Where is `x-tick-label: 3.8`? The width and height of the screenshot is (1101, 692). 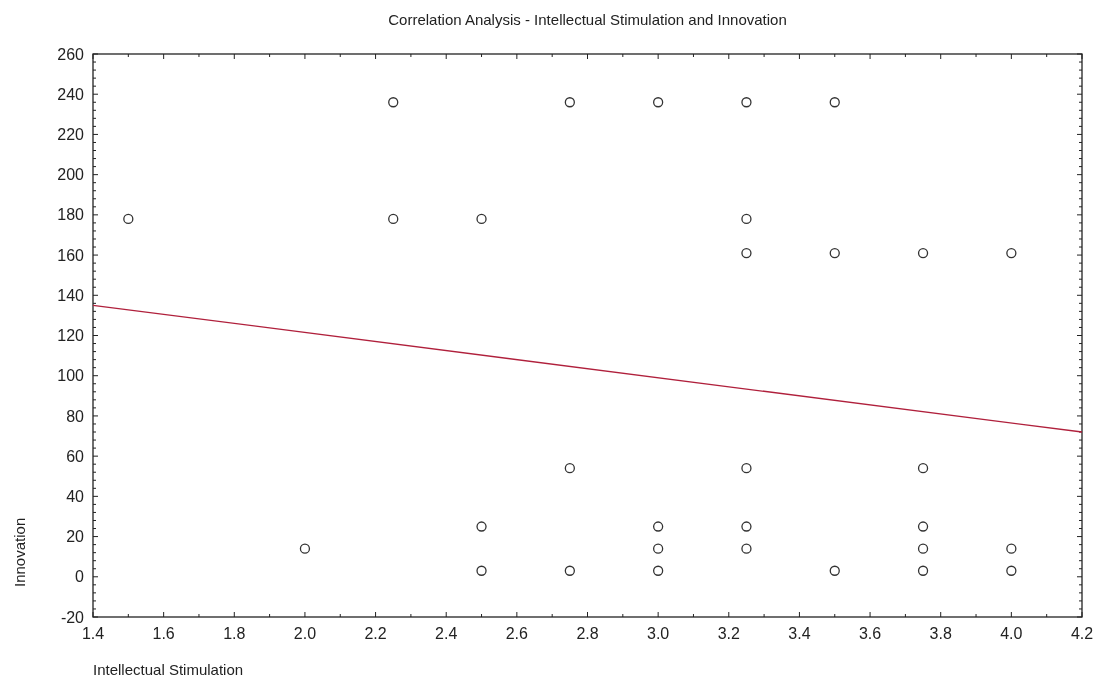 x-tick-label: 3.8 is located at coordinates (940, 633).